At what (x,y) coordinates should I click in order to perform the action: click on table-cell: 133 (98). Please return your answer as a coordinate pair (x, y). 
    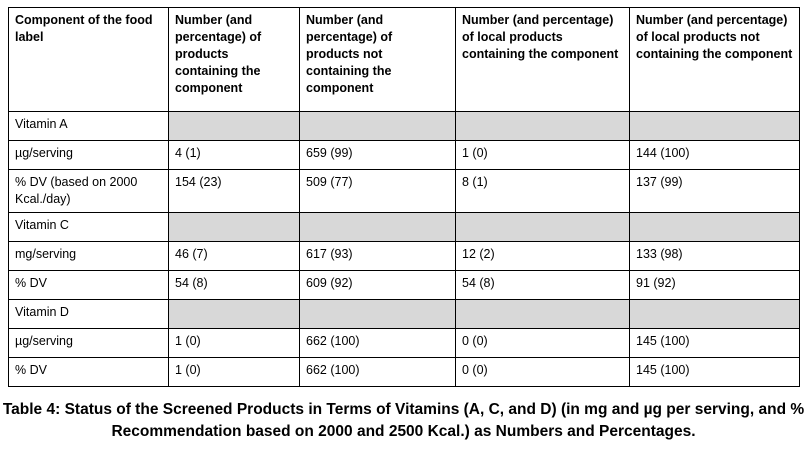
    Looking at the image, I should click on (714, 256).